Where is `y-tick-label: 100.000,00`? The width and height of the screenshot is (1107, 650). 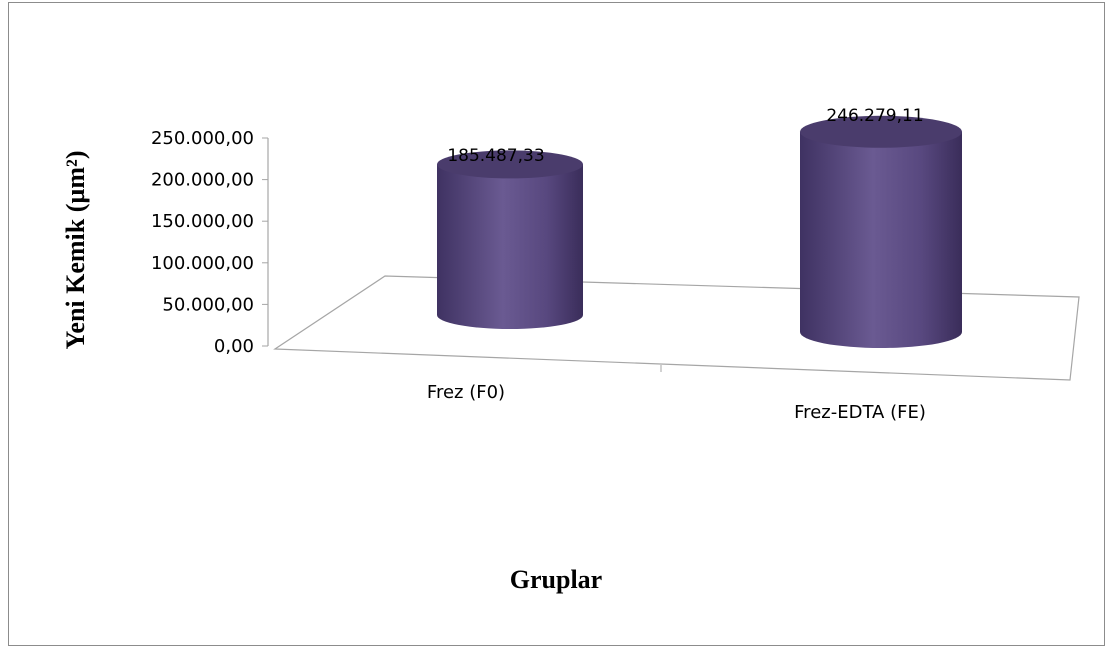 y-tick-label: 100.000,00 is located at coordinates (202, 263).